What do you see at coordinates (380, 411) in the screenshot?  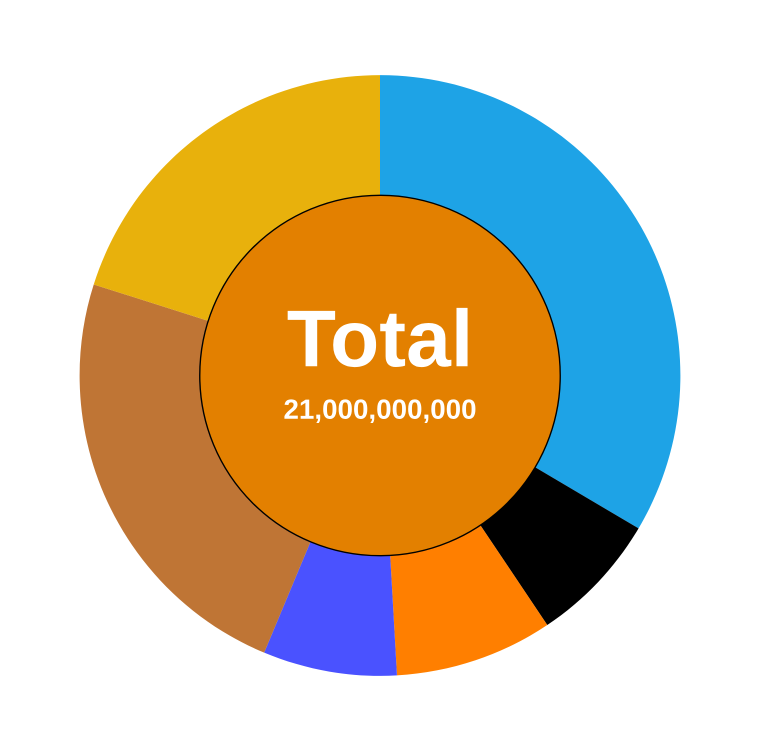 I see `text: 21,000,000,000` at bounding box center [380, 411].